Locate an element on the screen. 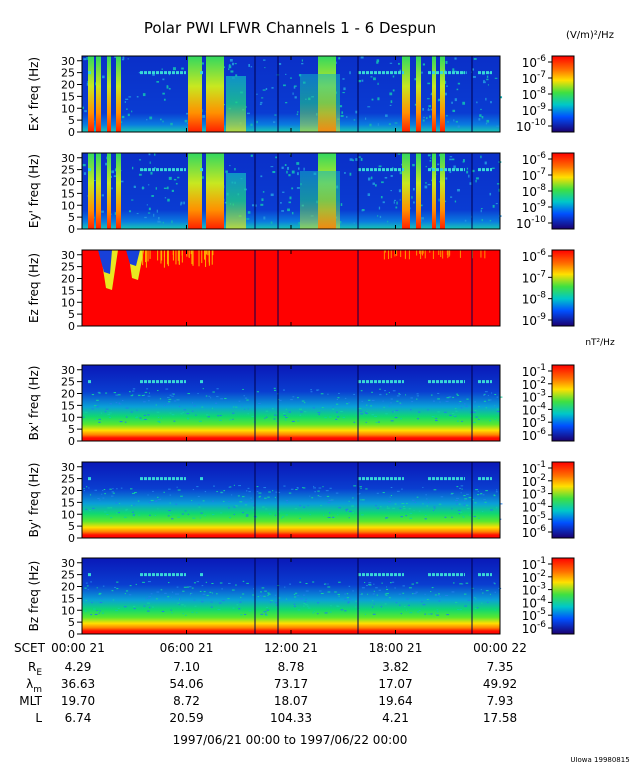 The height and width of the screenshot is (768, 640). colorbar-exponent: -8 is located at coordinates (541, 296).